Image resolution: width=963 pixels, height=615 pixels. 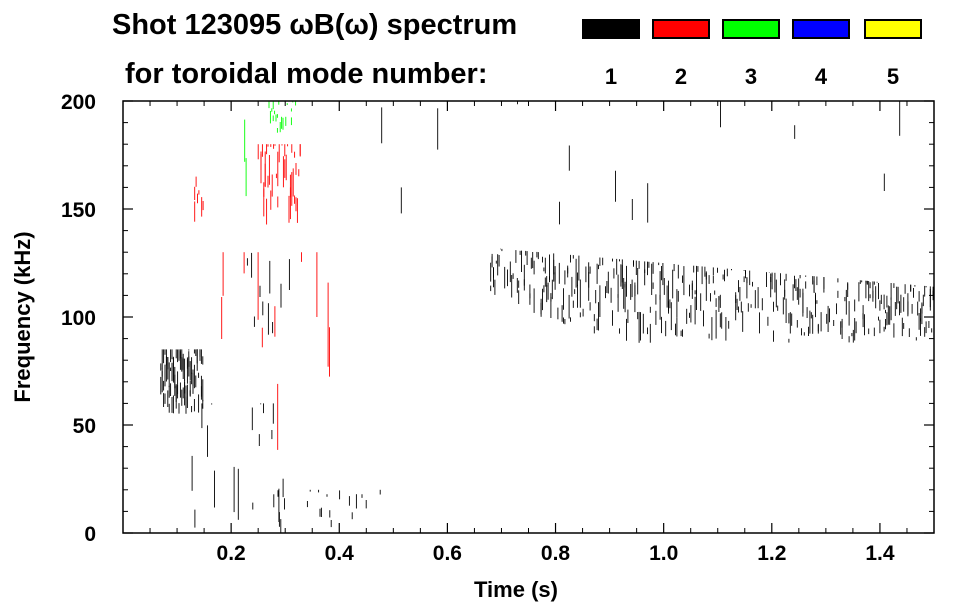 I want to click on legend-label-3: 3, so click(x=751, y=76).